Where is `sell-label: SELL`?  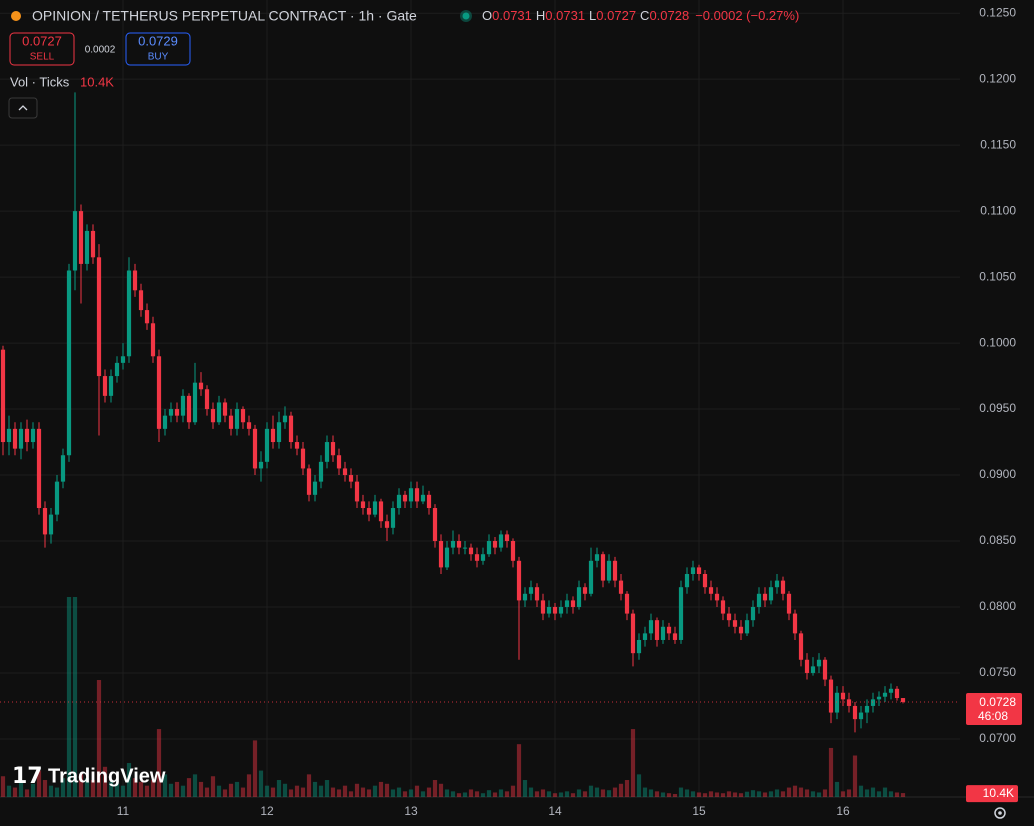
sell-label: SELL is located at coordinates (42, 57).